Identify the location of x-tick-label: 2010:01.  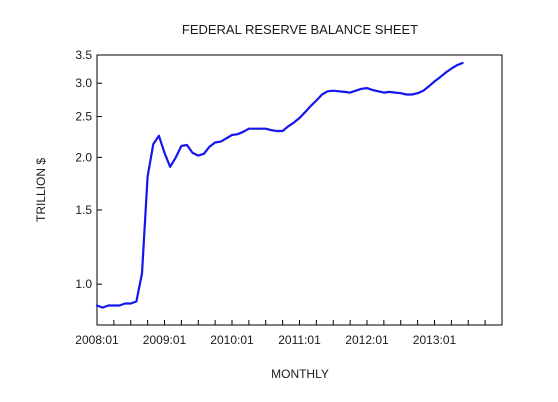
(232, 340).